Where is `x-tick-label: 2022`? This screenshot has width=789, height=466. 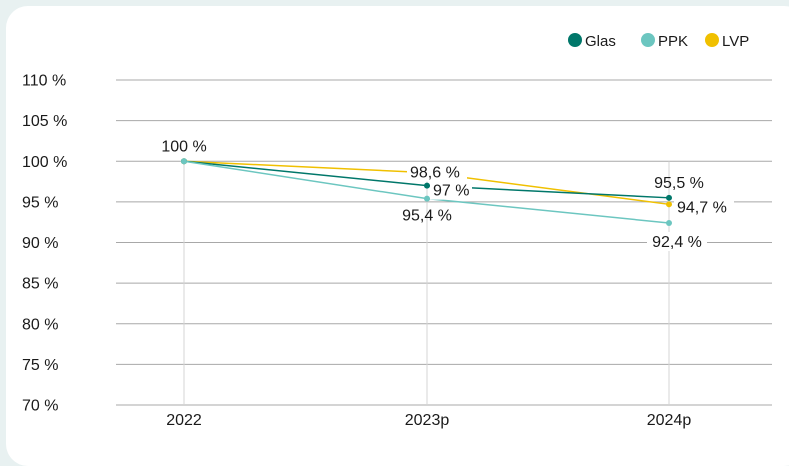
x-tick-label: 2022 is located at coordinates (184, 420).